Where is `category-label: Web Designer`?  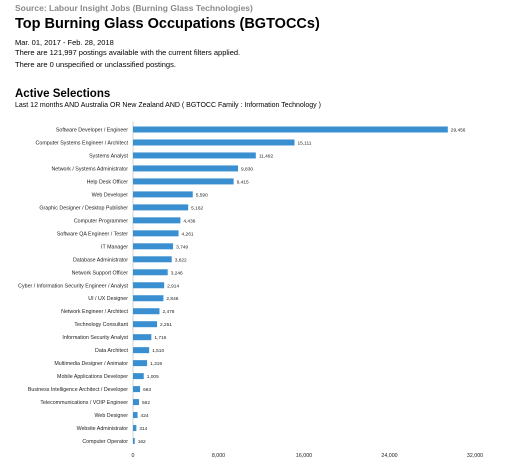
category-label: Web Designer is located at coordinates (112, 416).